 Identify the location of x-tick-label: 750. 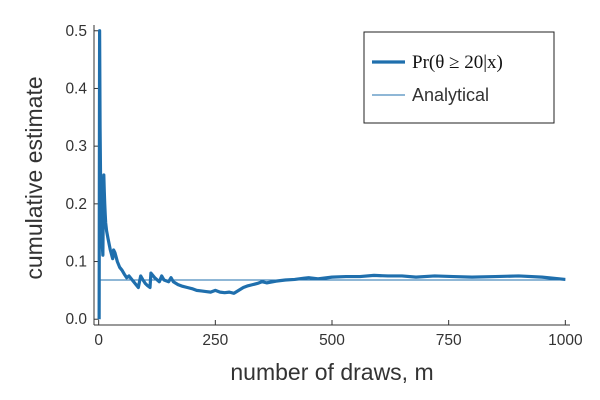
(449, 340).